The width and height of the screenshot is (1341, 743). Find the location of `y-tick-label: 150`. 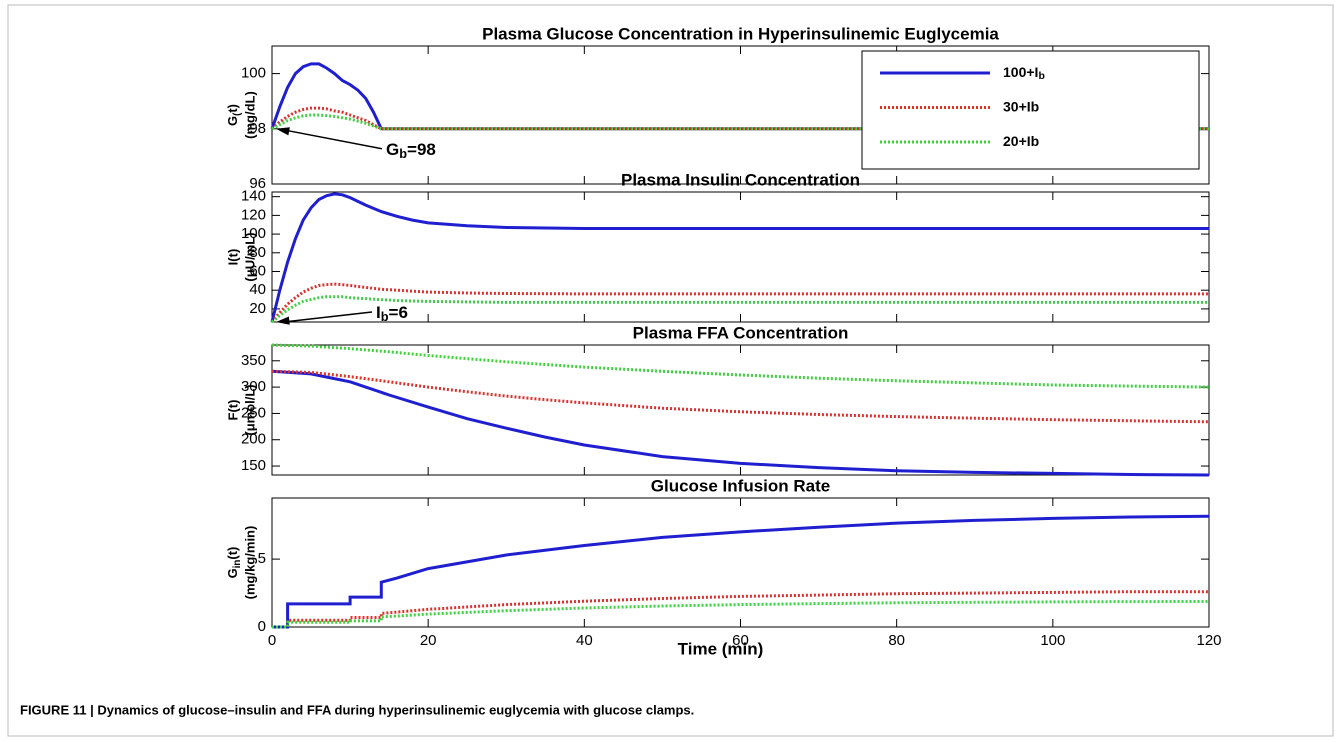

y-tick-label: 150 is located at coordinates (253, 465).